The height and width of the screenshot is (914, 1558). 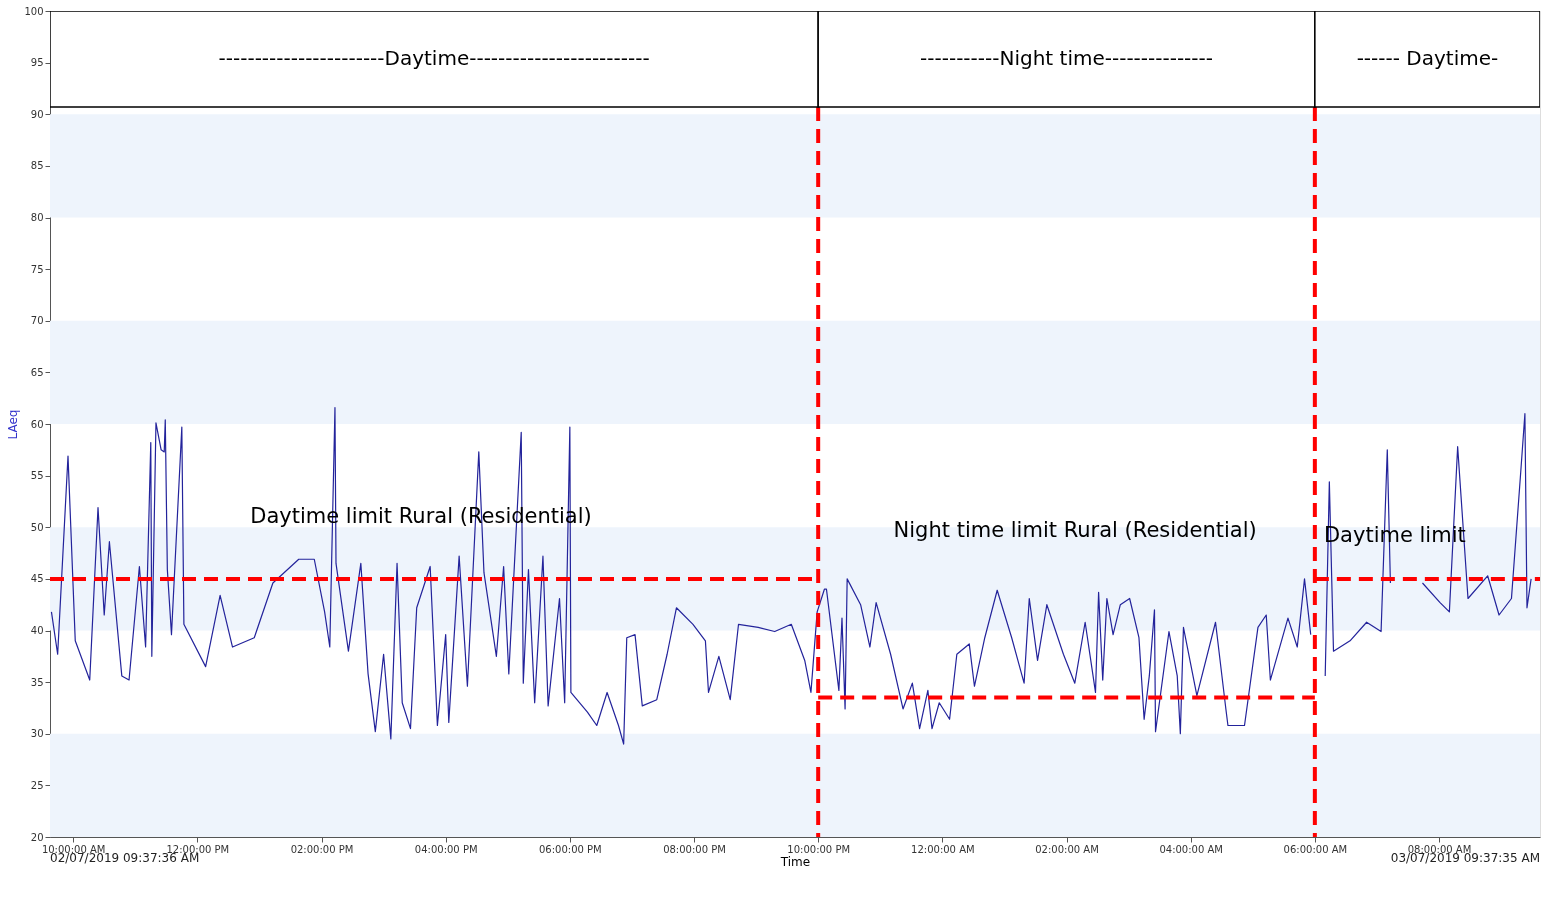 I want to click on x-tick-label: 04:00:00 AM, so click(x=1191, y=849).